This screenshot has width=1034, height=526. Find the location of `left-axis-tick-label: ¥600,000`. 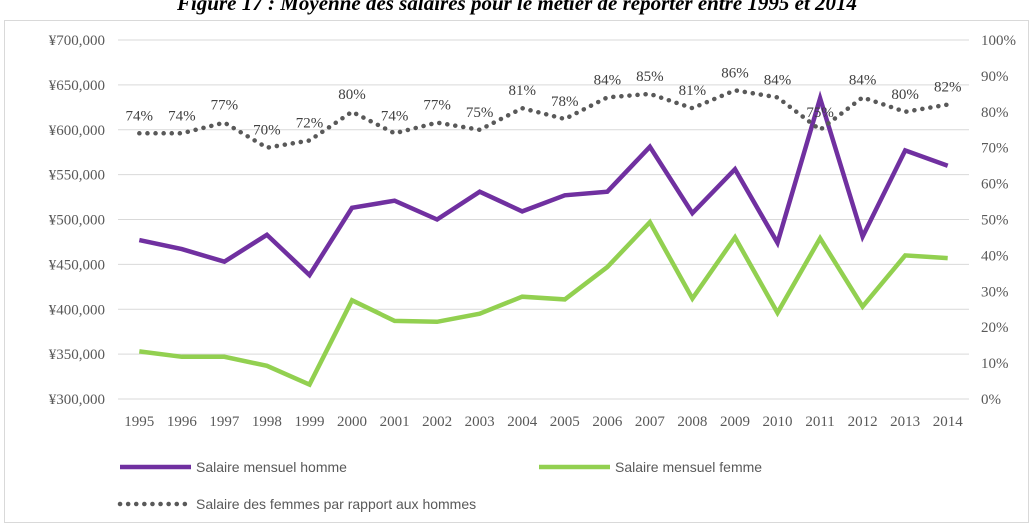

left-axis-tick-label: ¥600,000 is located at coordinates (77, 131).